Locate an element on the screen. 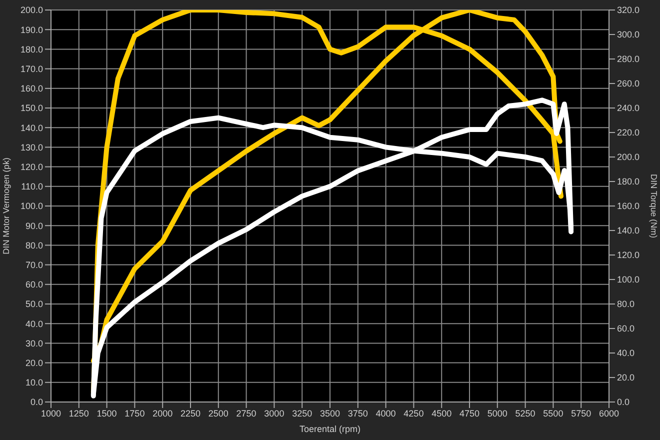 This screenshot has width=660, height=440. y-tick-label: 60.0 is located at coordinates (34, 285).